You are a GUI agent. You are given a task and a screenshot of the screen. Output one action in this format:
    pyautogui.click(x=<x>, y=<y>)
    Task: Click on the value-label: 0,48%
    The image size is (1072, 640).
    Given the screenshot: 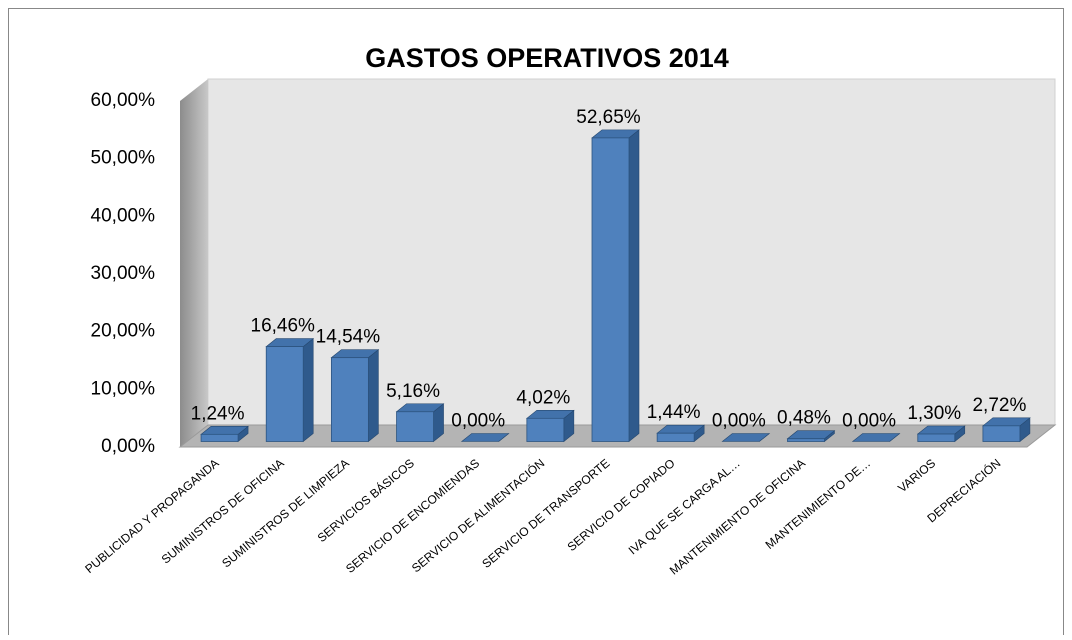 What is the action you would take?
    pyautogui.click(x=804, y=418)
    